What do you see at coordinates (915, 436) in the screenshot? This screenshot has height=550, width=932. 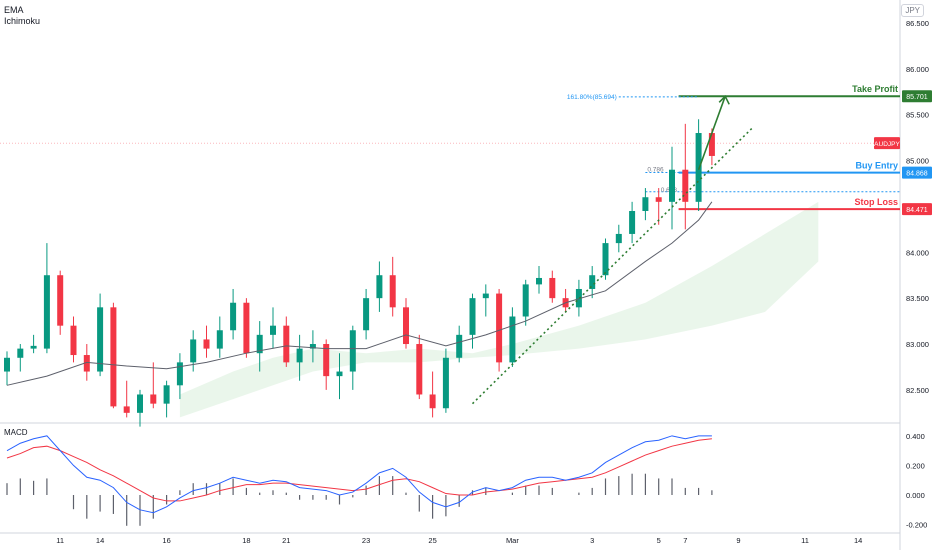 I see `macd-y-tick-label: 0.400` at bounding box center [915, 436].